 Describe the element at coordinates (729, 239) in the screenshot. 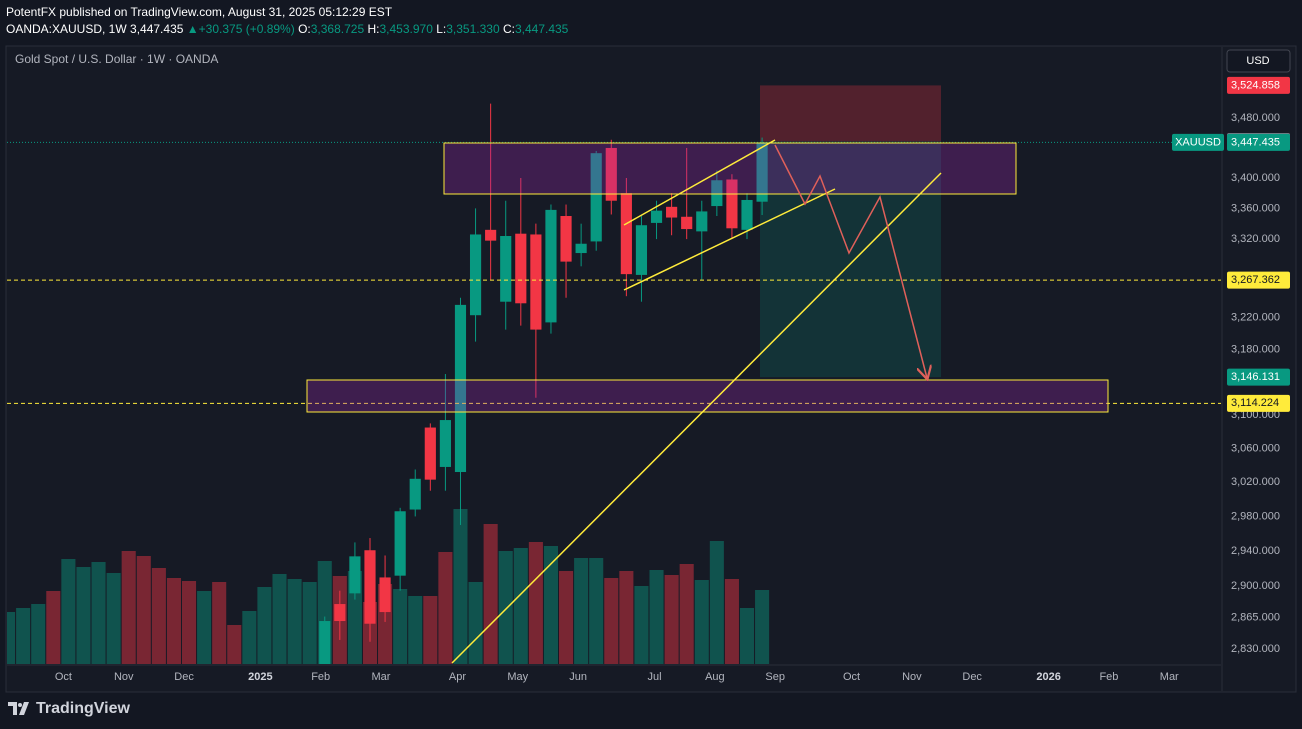

I see `wedge-lower` at that location.